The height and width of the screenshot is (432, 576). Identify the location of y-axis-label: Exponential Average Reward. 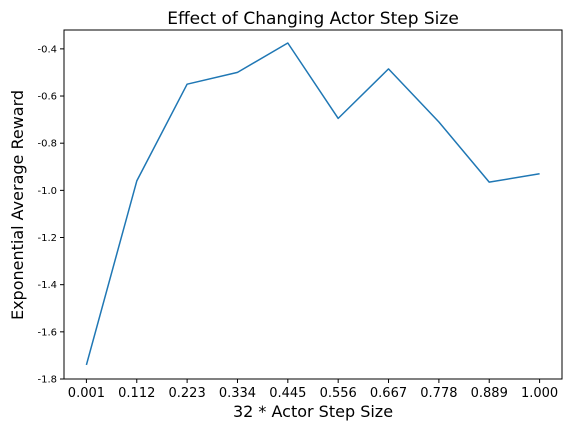
(17, 205).